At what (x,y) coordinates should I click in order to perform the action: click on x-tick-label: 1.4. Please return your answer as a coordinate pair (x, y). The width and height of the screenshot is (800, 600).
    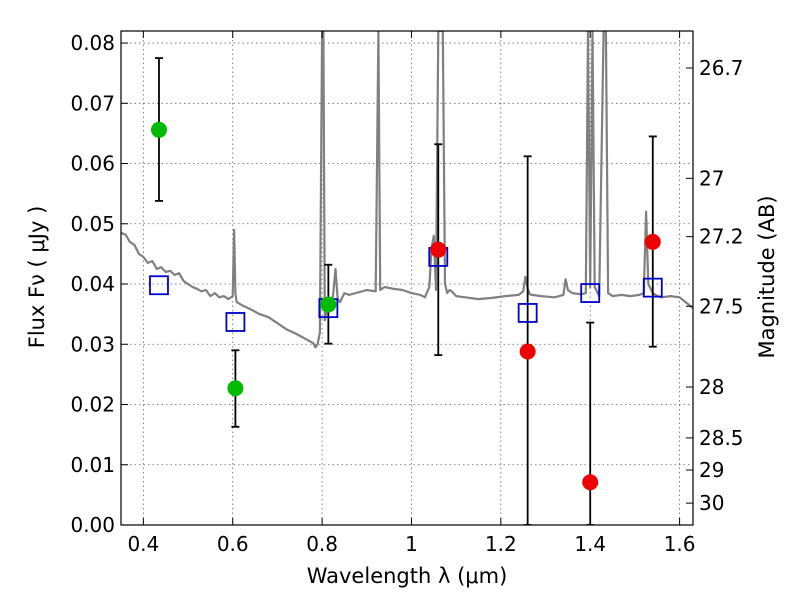
    Looking at the image, I should click on (590, 544).